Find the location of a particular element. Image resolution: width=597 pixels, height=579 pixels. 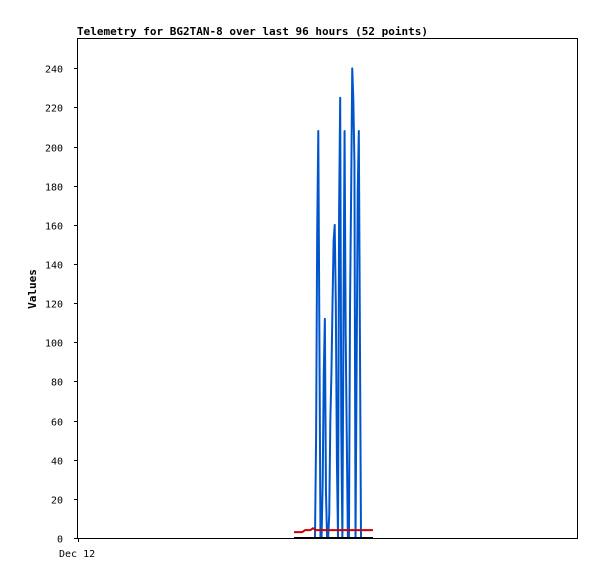

y-tick-label: 40 is located at coordinates (57, 462).